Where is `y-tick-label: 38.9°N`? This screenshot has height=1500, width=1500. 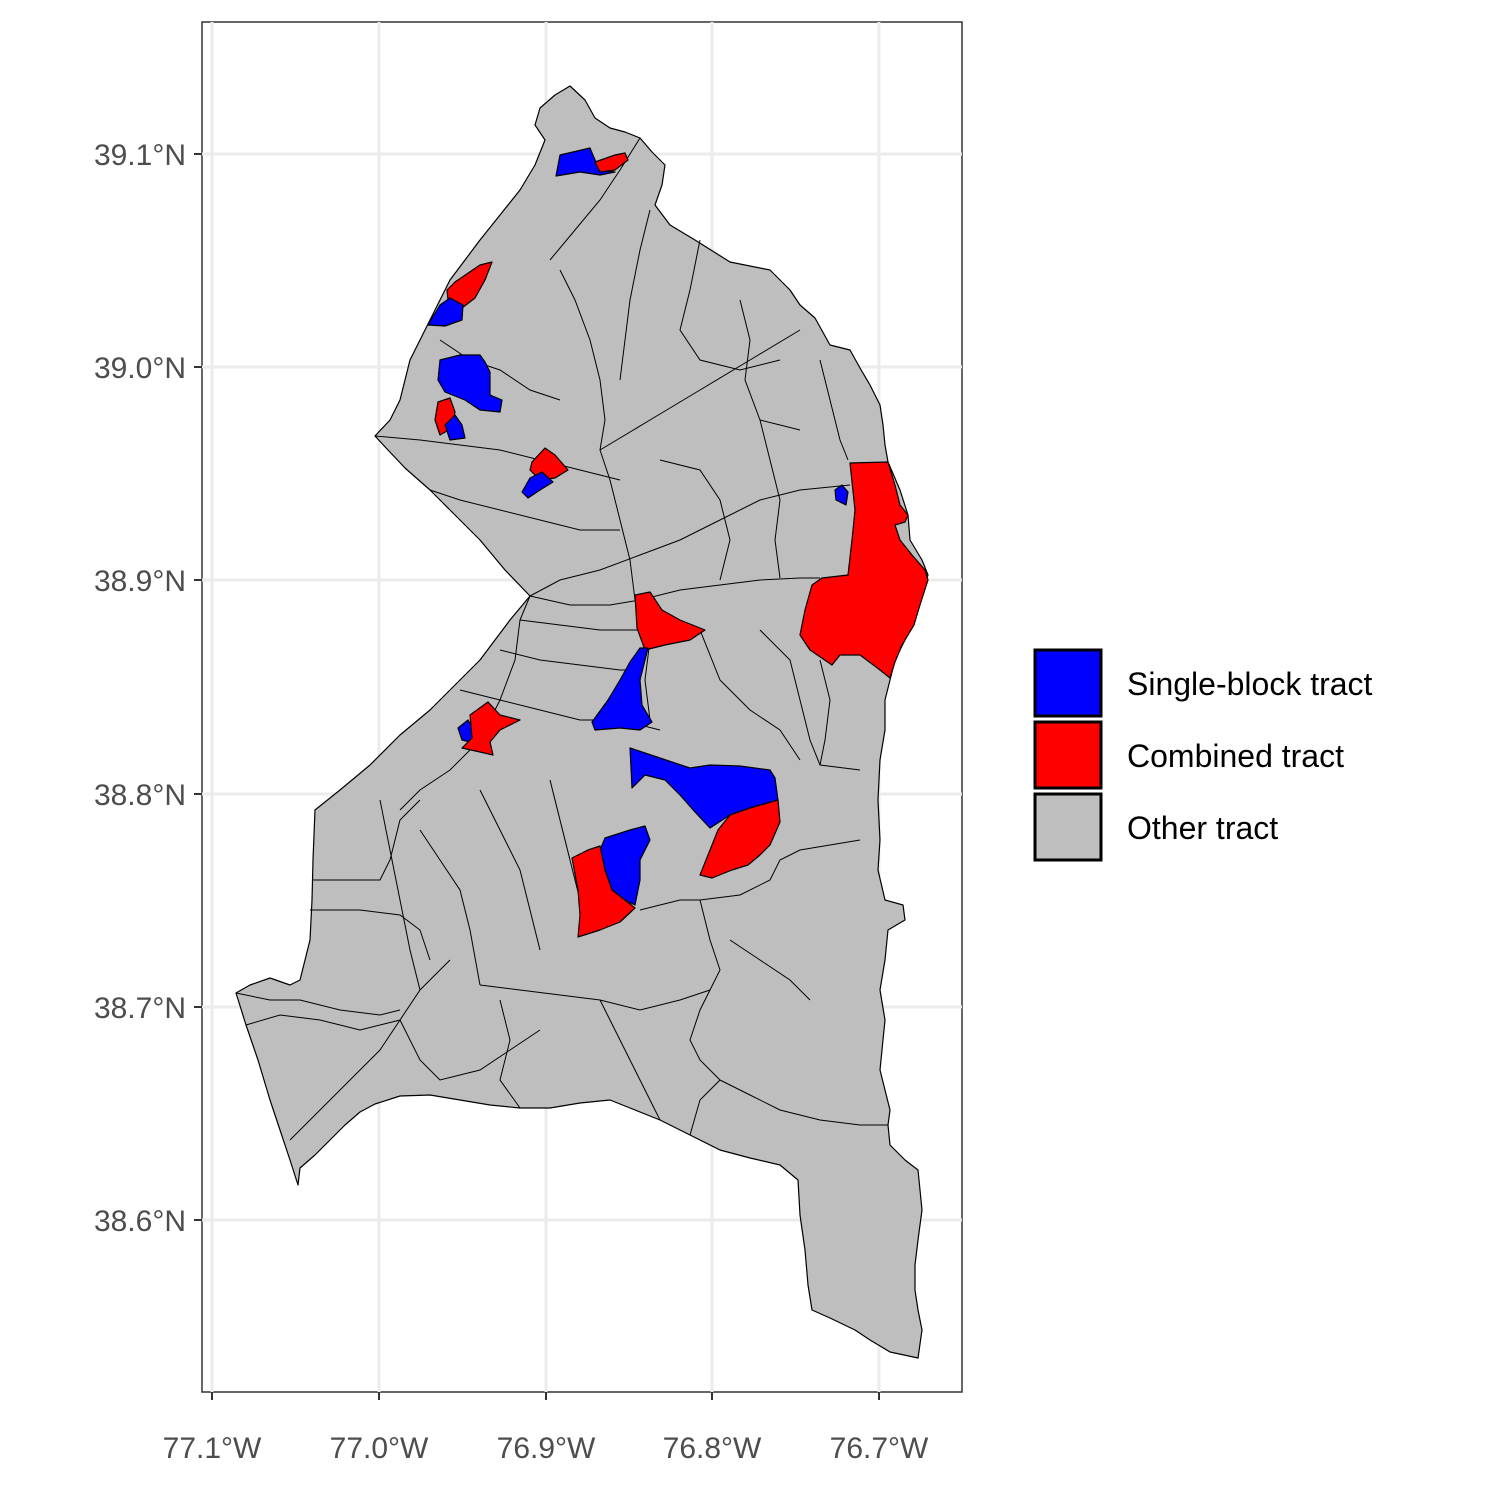
y-tick-label: 38.9°N is located at coordinates (140, 581).